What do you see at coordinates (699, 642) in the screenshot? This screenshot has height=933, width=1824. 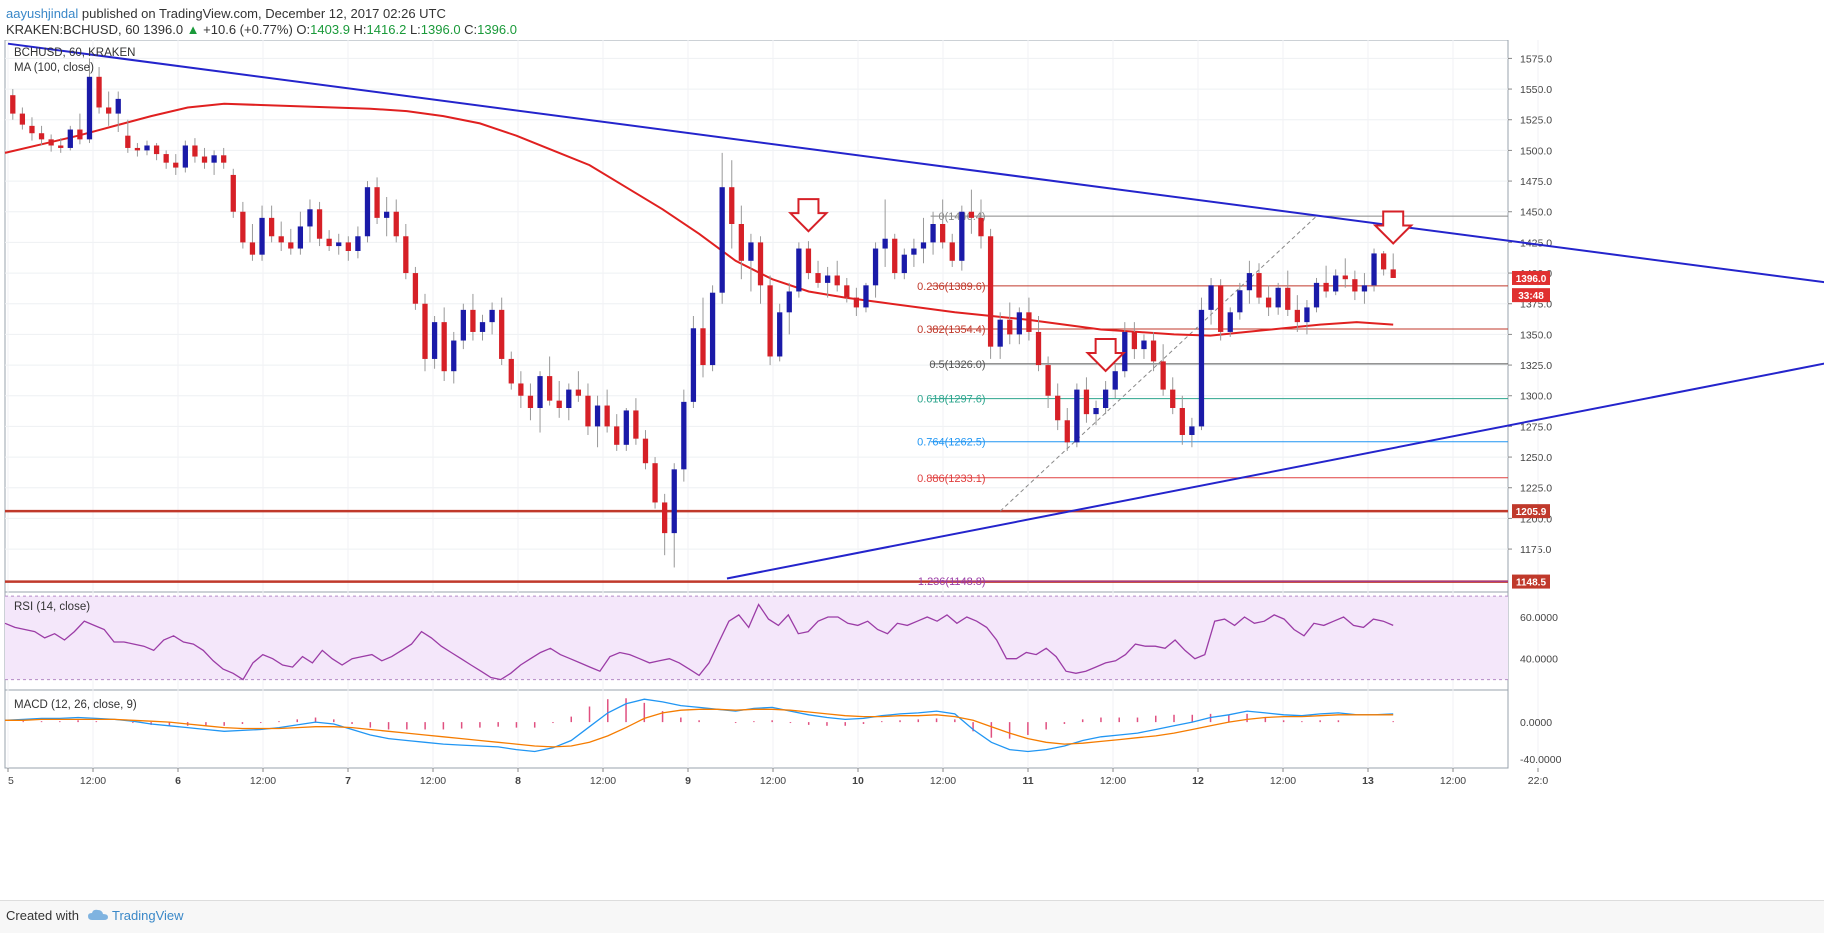 I see `rsi-line` at bounding box center [699, 642].